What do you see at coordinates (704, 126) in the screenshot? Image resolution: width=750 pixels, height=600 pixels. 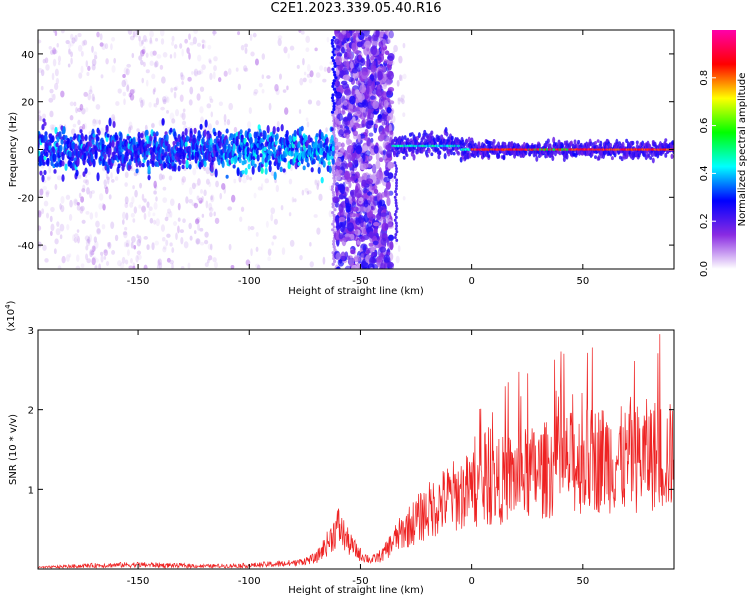 I see `colorbar-tick-label: 0.6` at bounding box center [704, 126].